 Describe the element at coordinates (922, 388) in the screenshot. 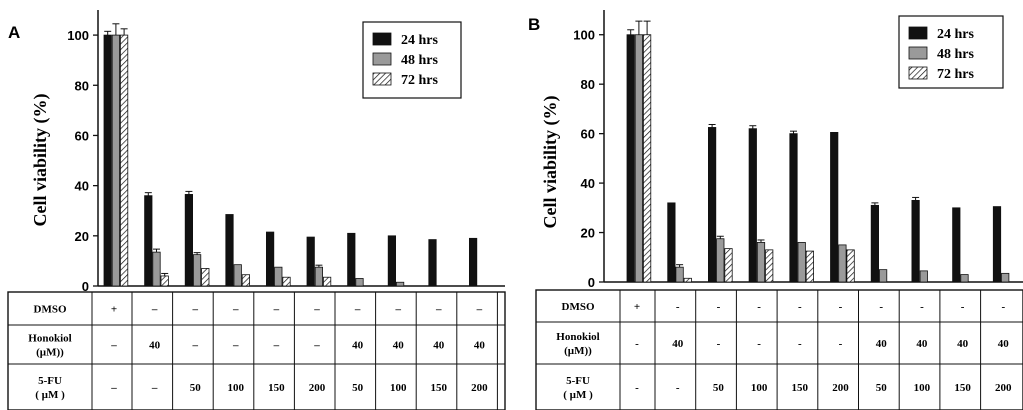

I see `table-cell: 100` at that location.